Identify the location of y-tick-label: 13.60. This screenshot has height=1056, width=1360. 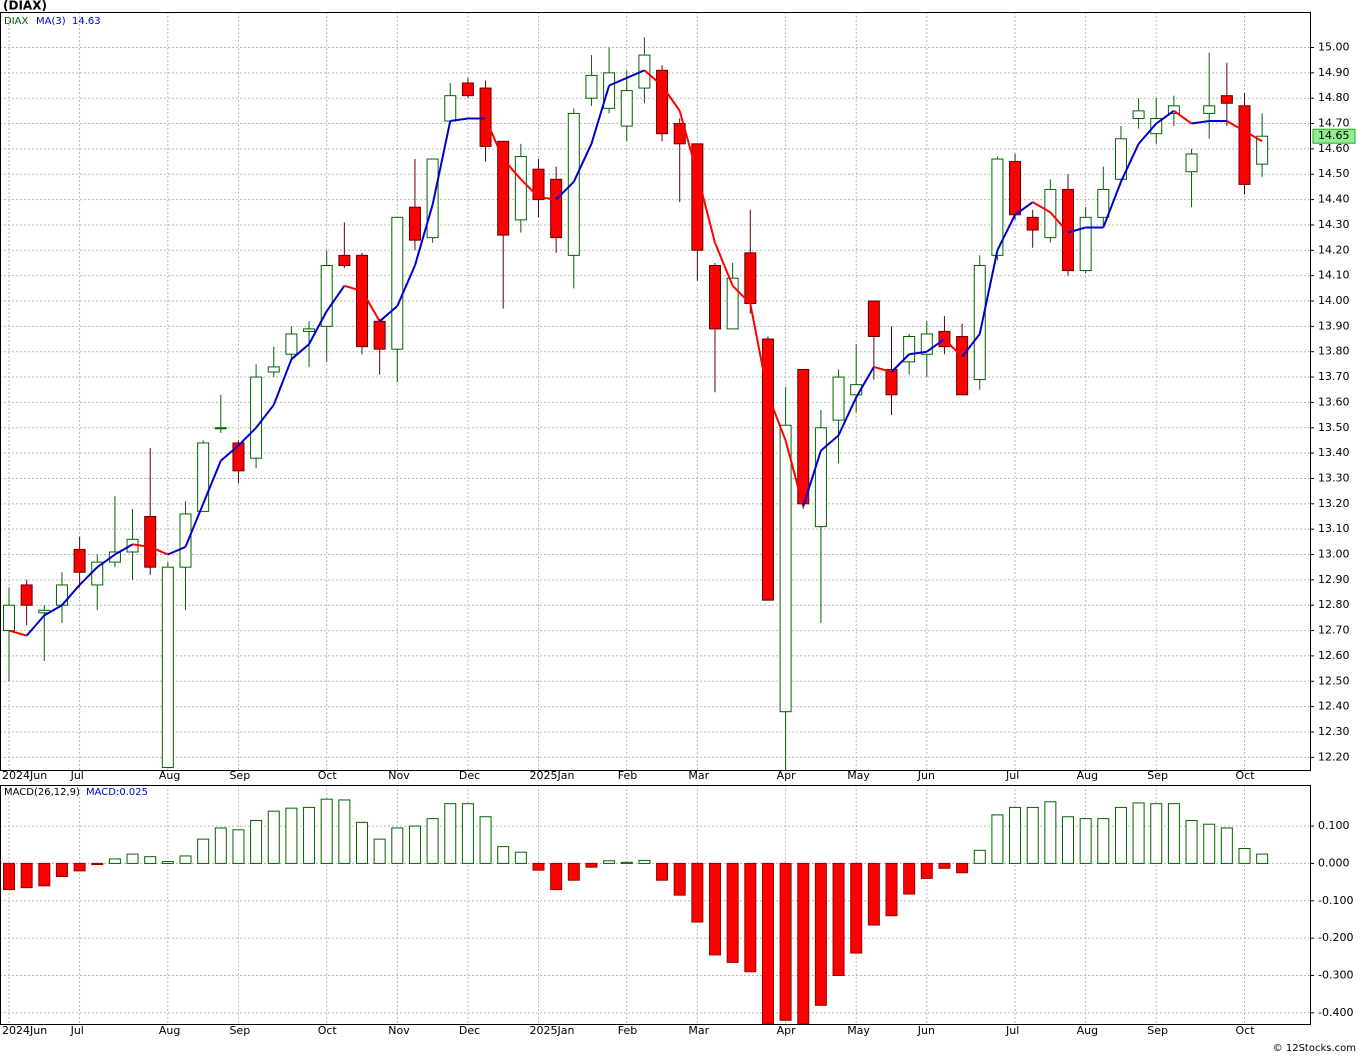
(1334, 401).